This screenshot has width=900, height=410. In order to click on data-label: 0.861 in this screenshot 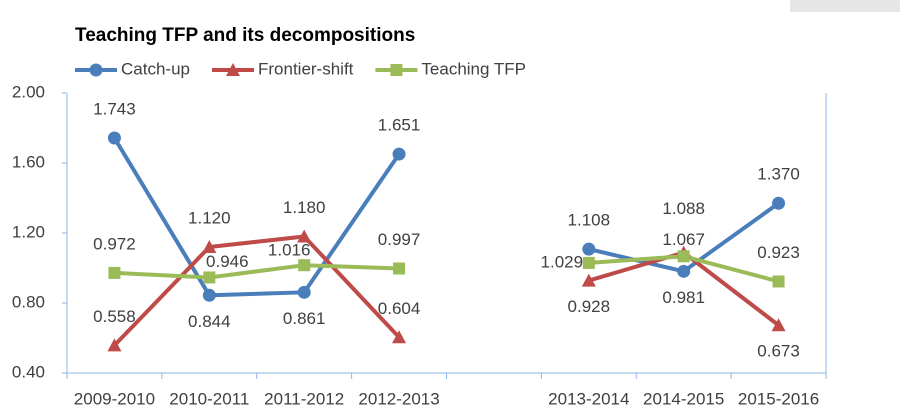, I will do `click(304, 318)`.